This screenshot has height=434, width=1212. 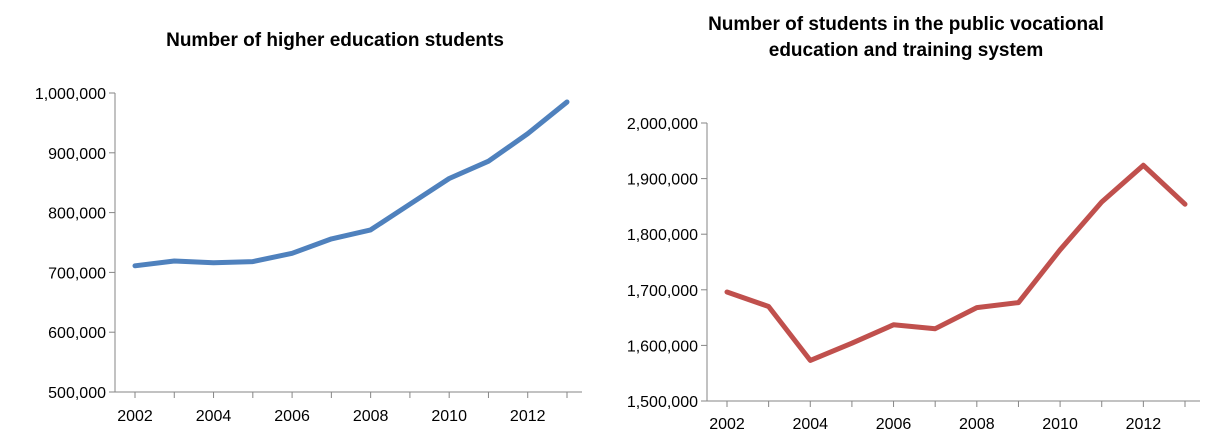 I want to click on y-tick-label: 1,600,000, so click(x=662, y=346).